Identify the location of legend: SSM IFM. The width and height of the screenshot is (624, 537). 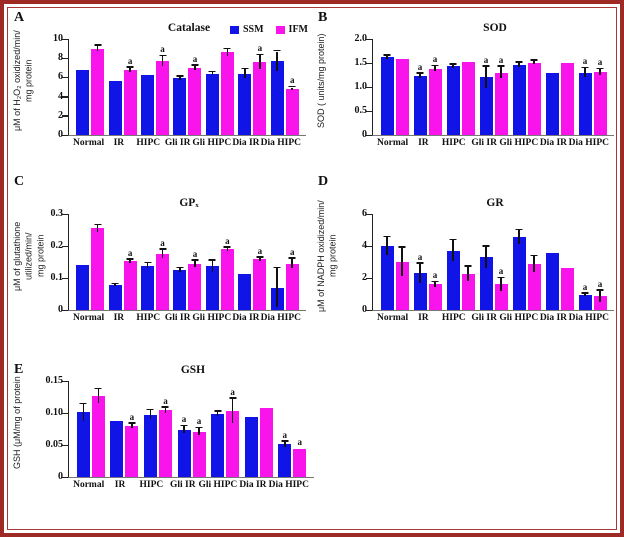
(268, 29).